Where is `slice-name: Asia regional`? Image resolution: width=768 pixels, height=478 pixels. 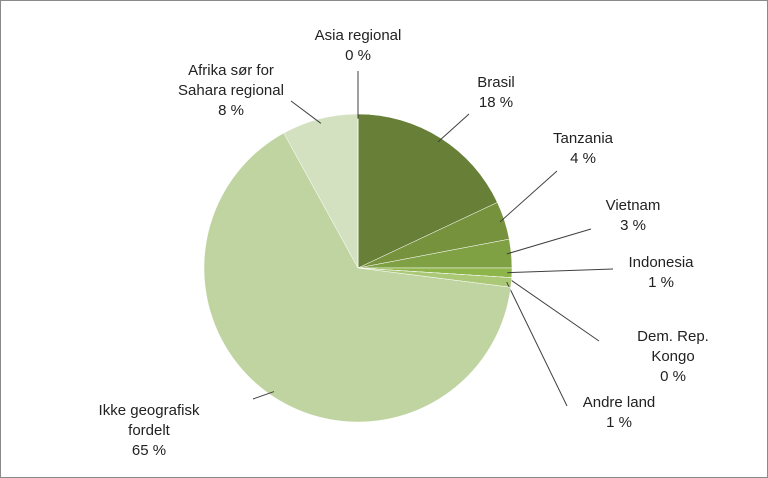 slice-name: Asia regional is located at coordinates (358, 35).